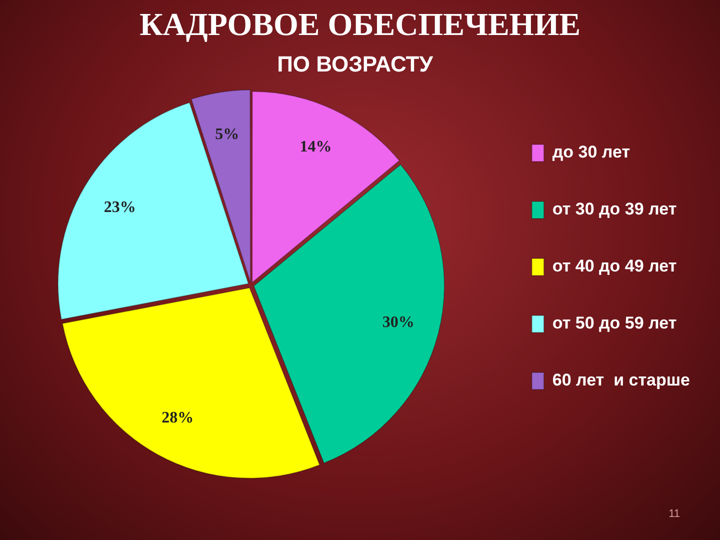 This screenshot has height=540, width=720. I want to click on legend-label: от 50 до 59 лет, so click(614, 323).